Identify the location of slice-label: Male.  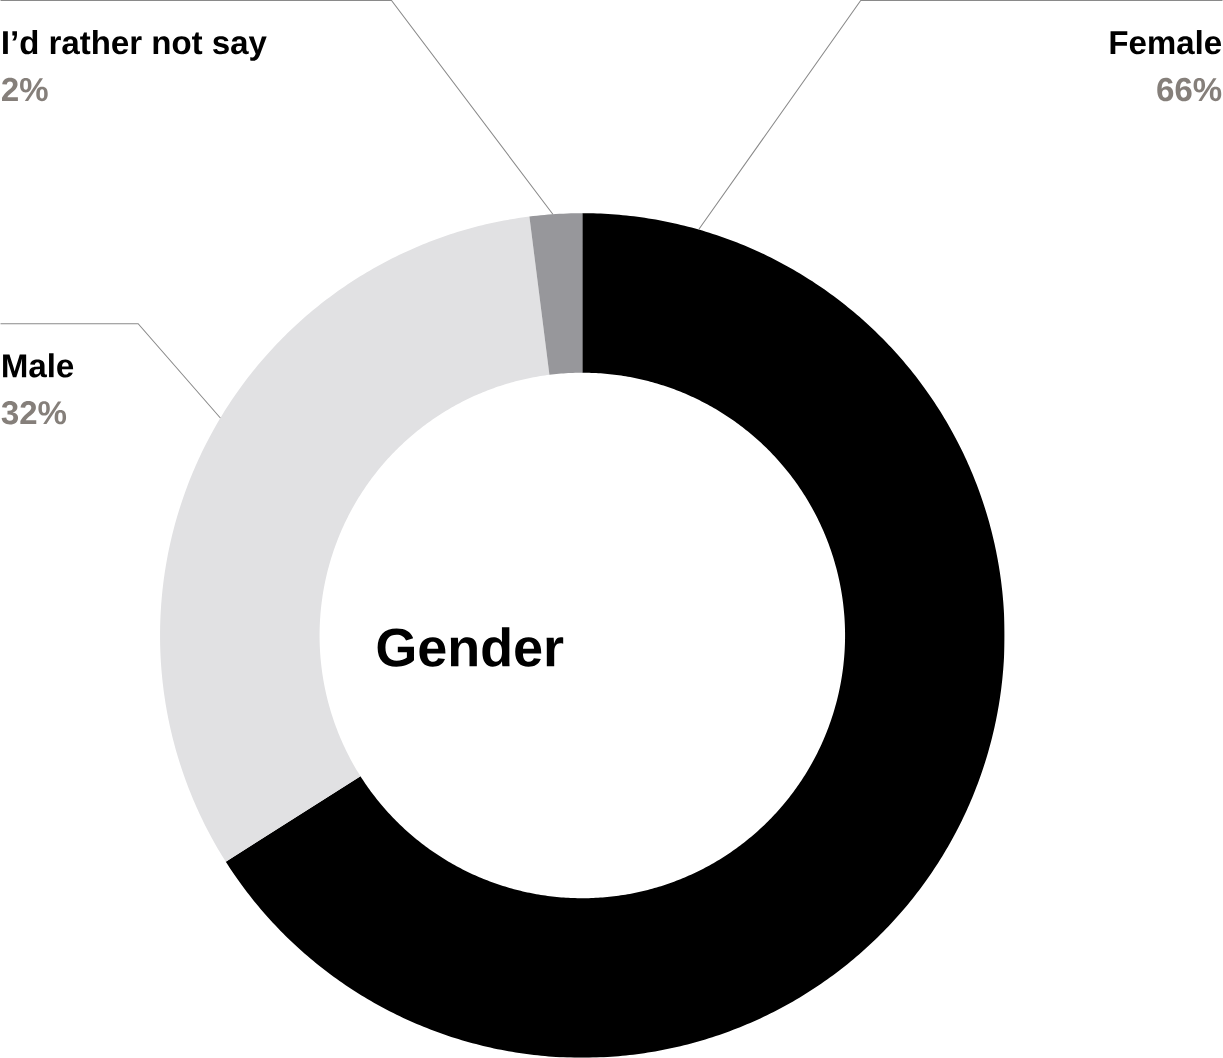
(38, 365).